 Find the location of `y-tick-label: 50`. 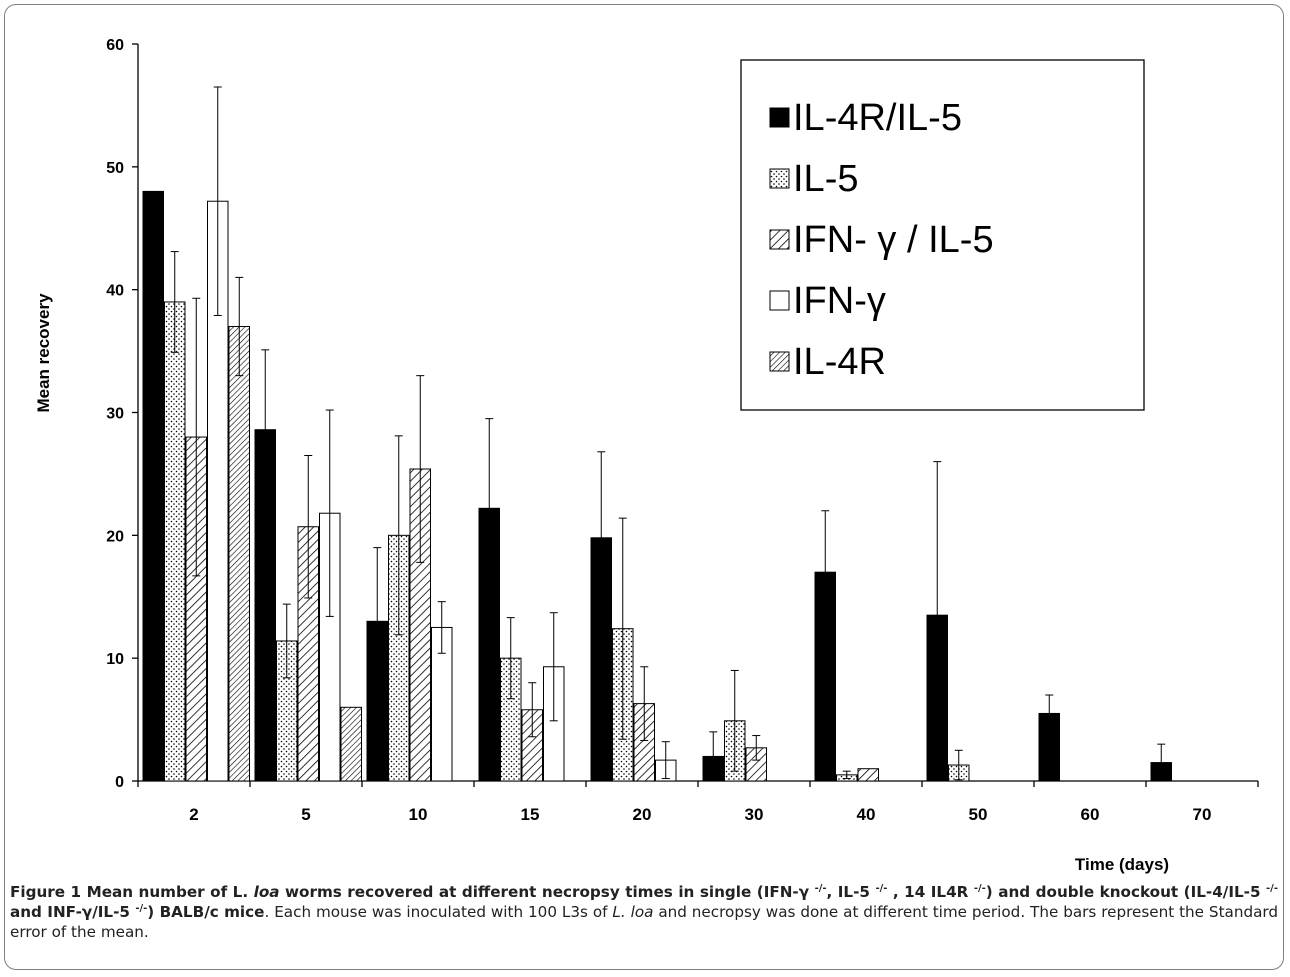

y-tick-label: 50 is located at coordinates (115, 168).